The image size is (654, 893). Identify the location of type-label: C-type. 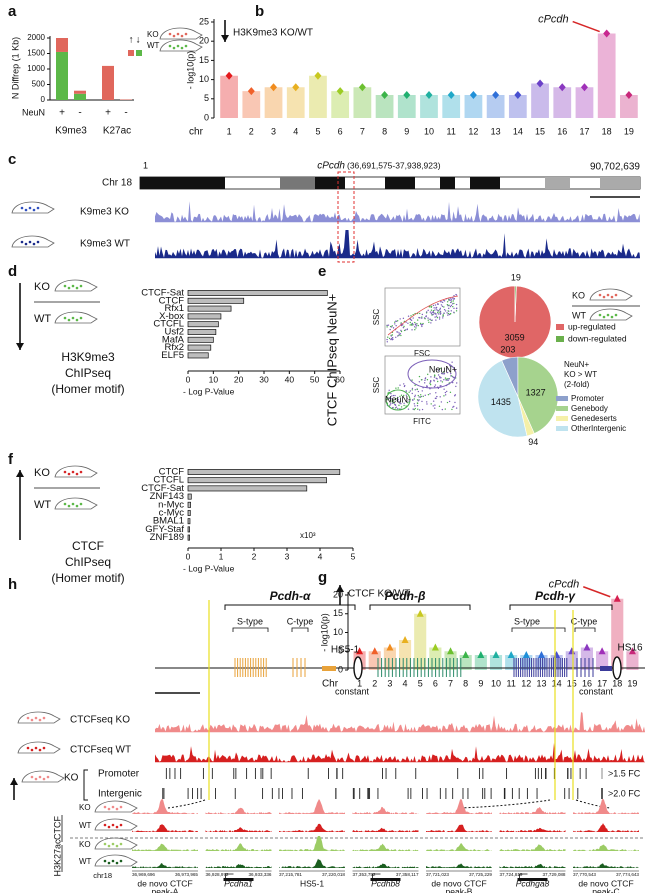
(584, 621).